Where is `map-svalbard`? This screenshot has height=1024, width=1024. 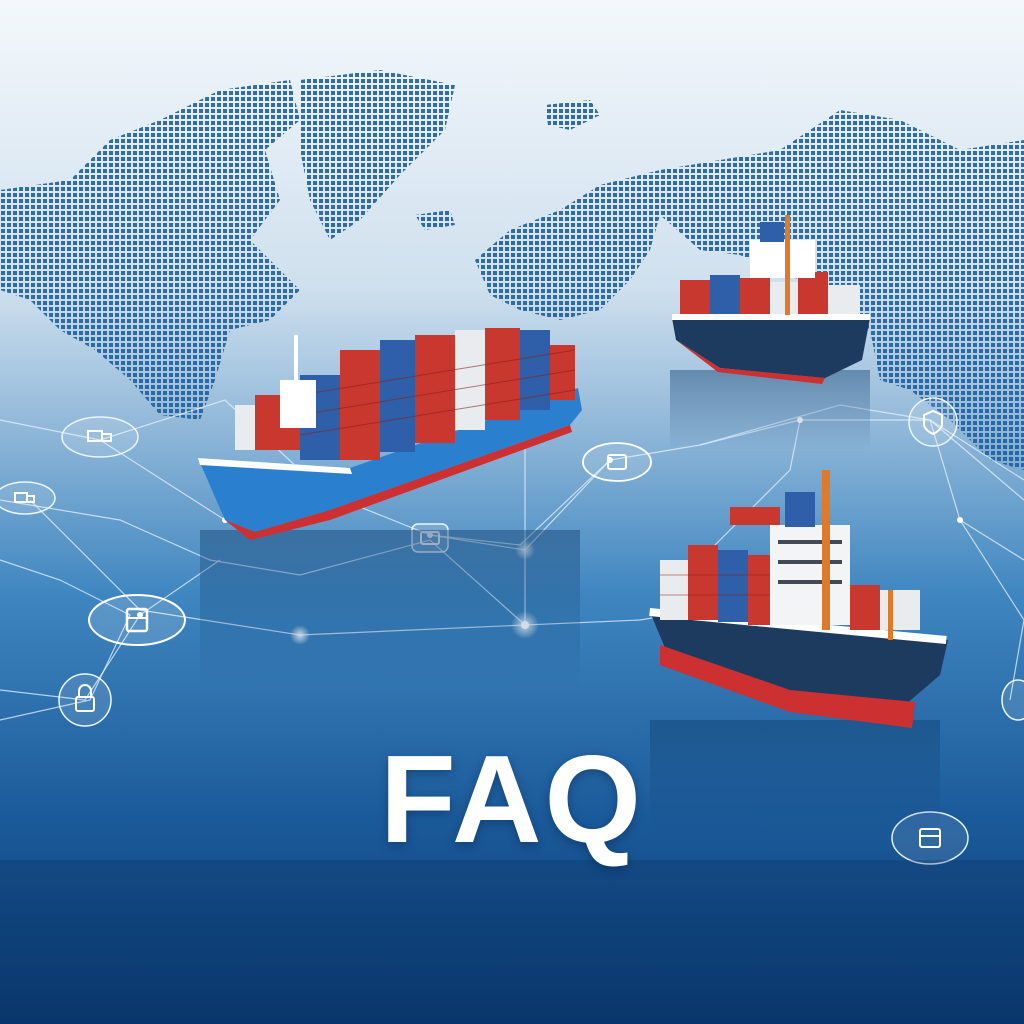
map-svalbard is located at coordinates (572, 115).